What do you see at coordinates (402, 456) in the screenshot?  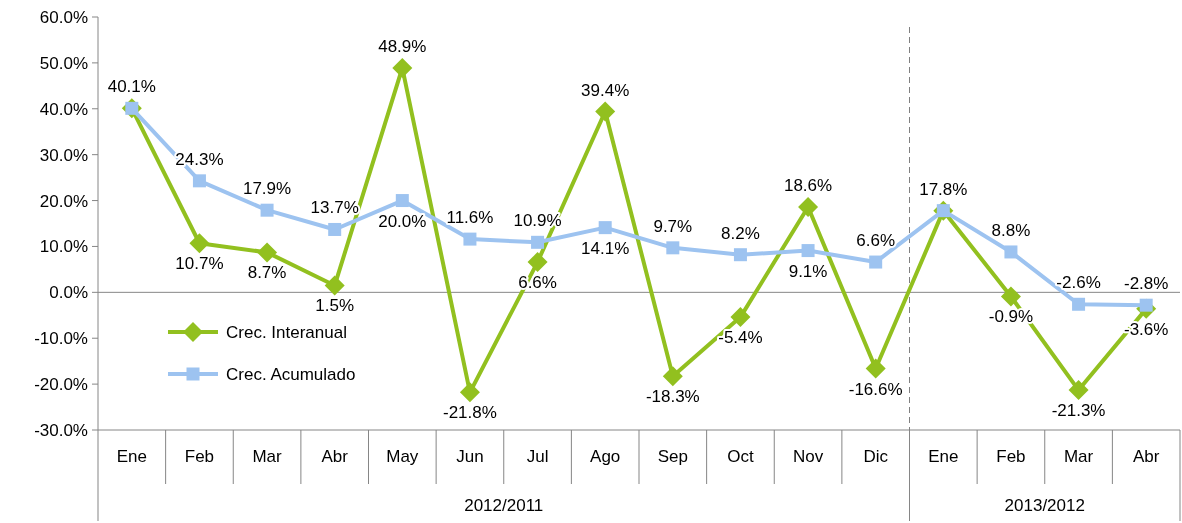 I see `x-tick-label: May` at bounding box center [402, 456].